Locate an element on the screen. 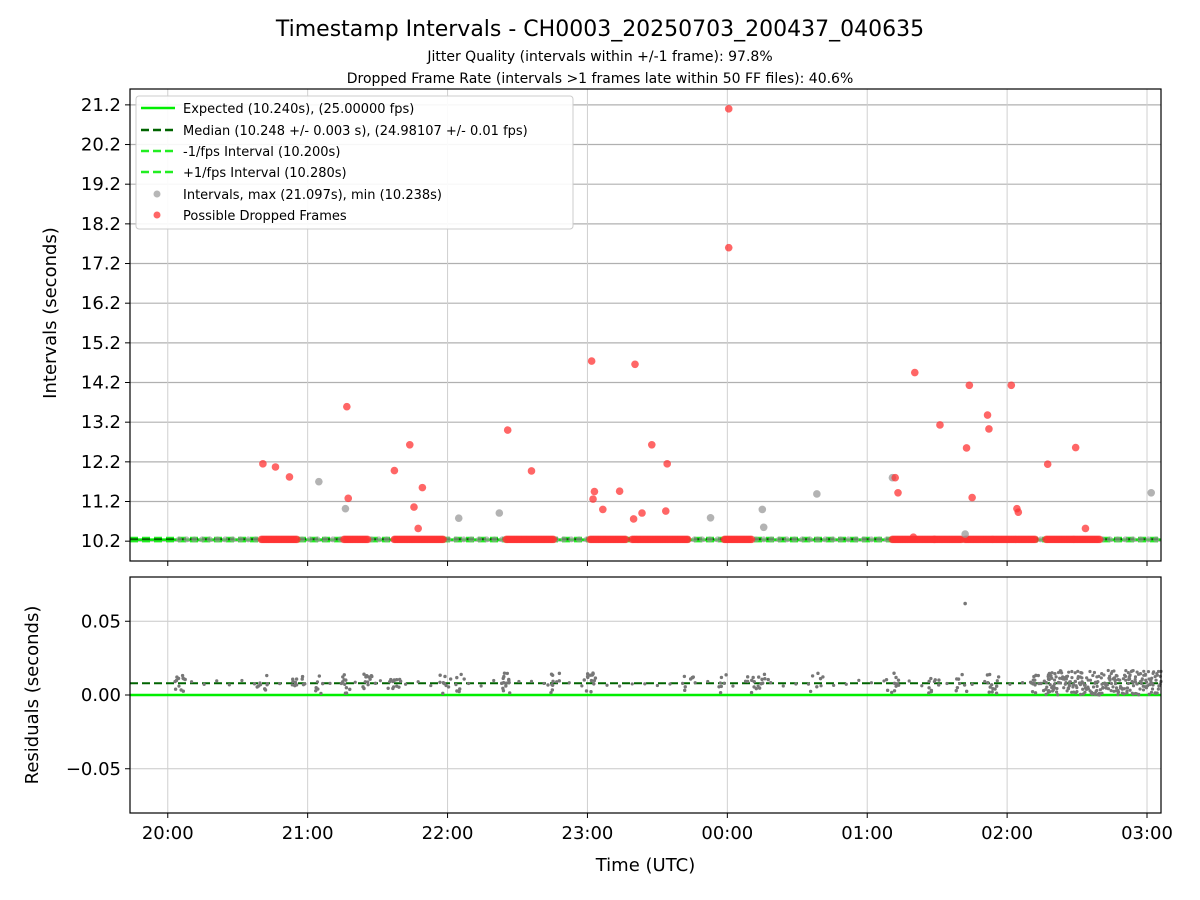  y-tick-label: 12.2 is located at coordinates (101, 462).